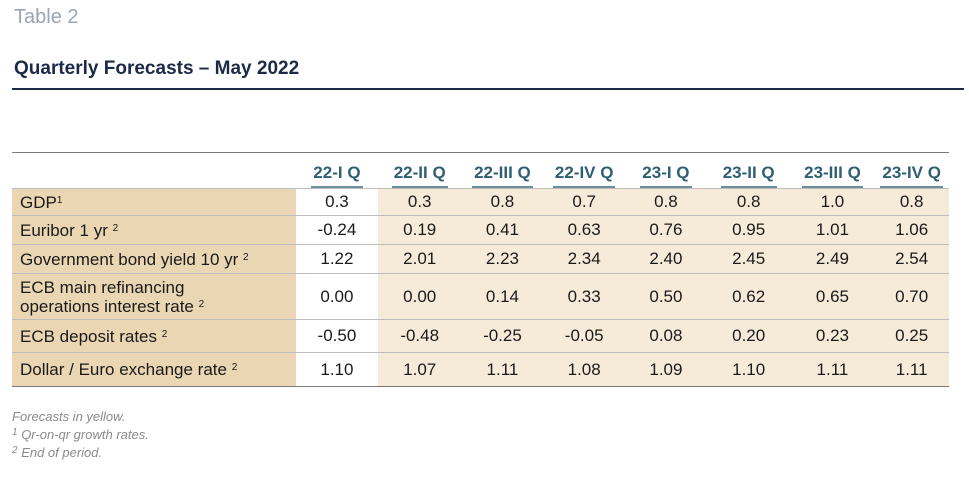 The image size is (969, 478). I want to click on table-cell: 0.62, so click(748, 296).